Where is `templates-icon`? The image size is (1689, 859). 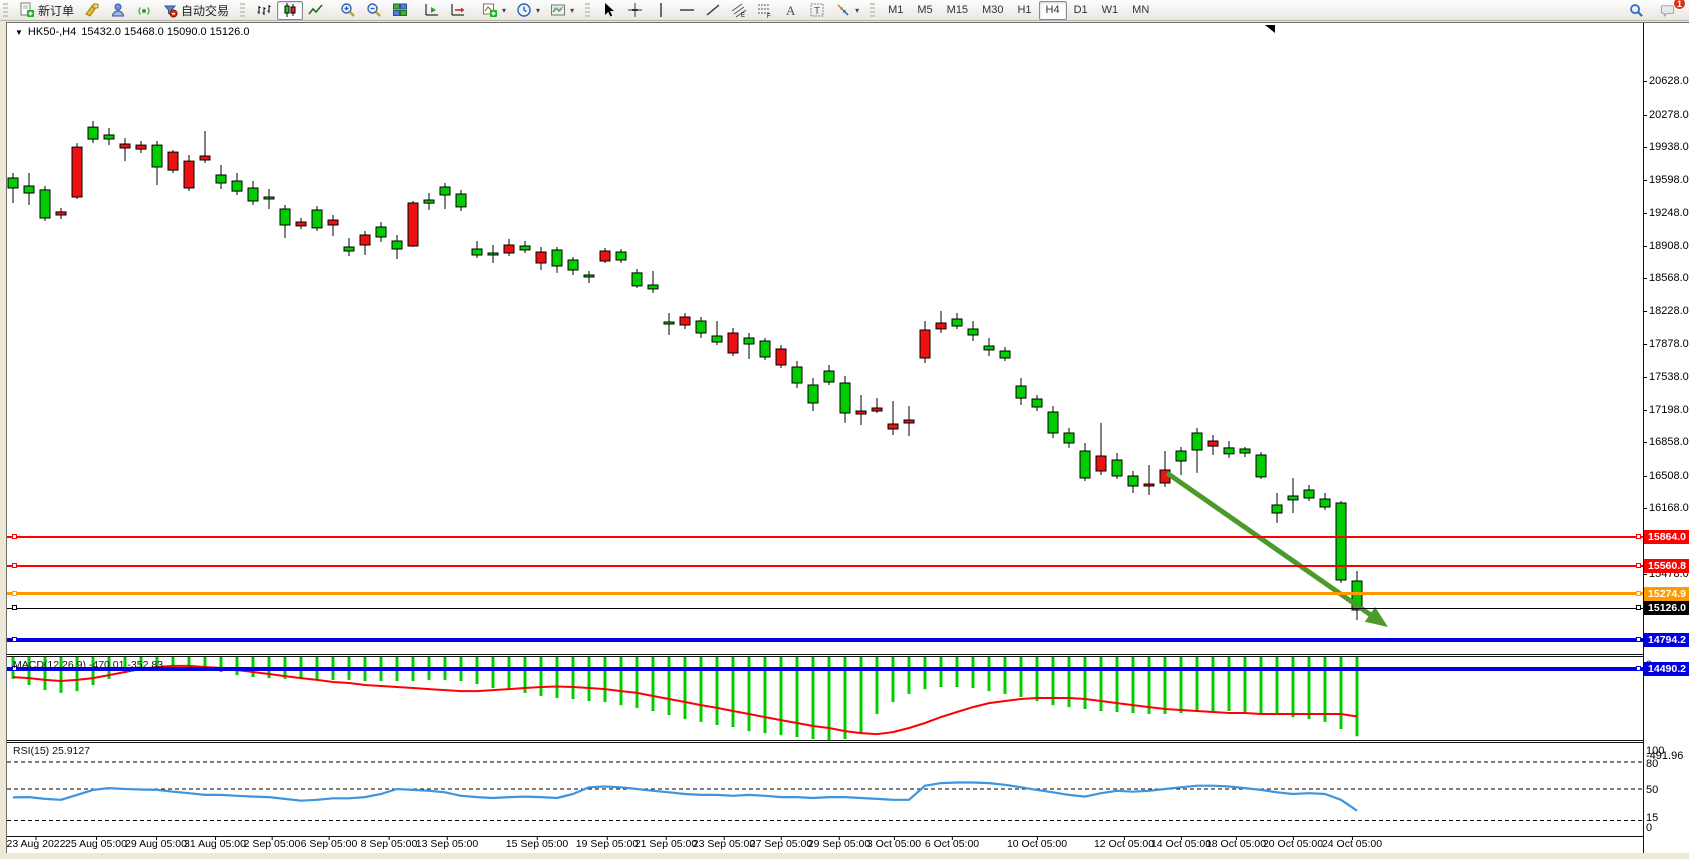
templates-icon is located at coordinates (558, 10).